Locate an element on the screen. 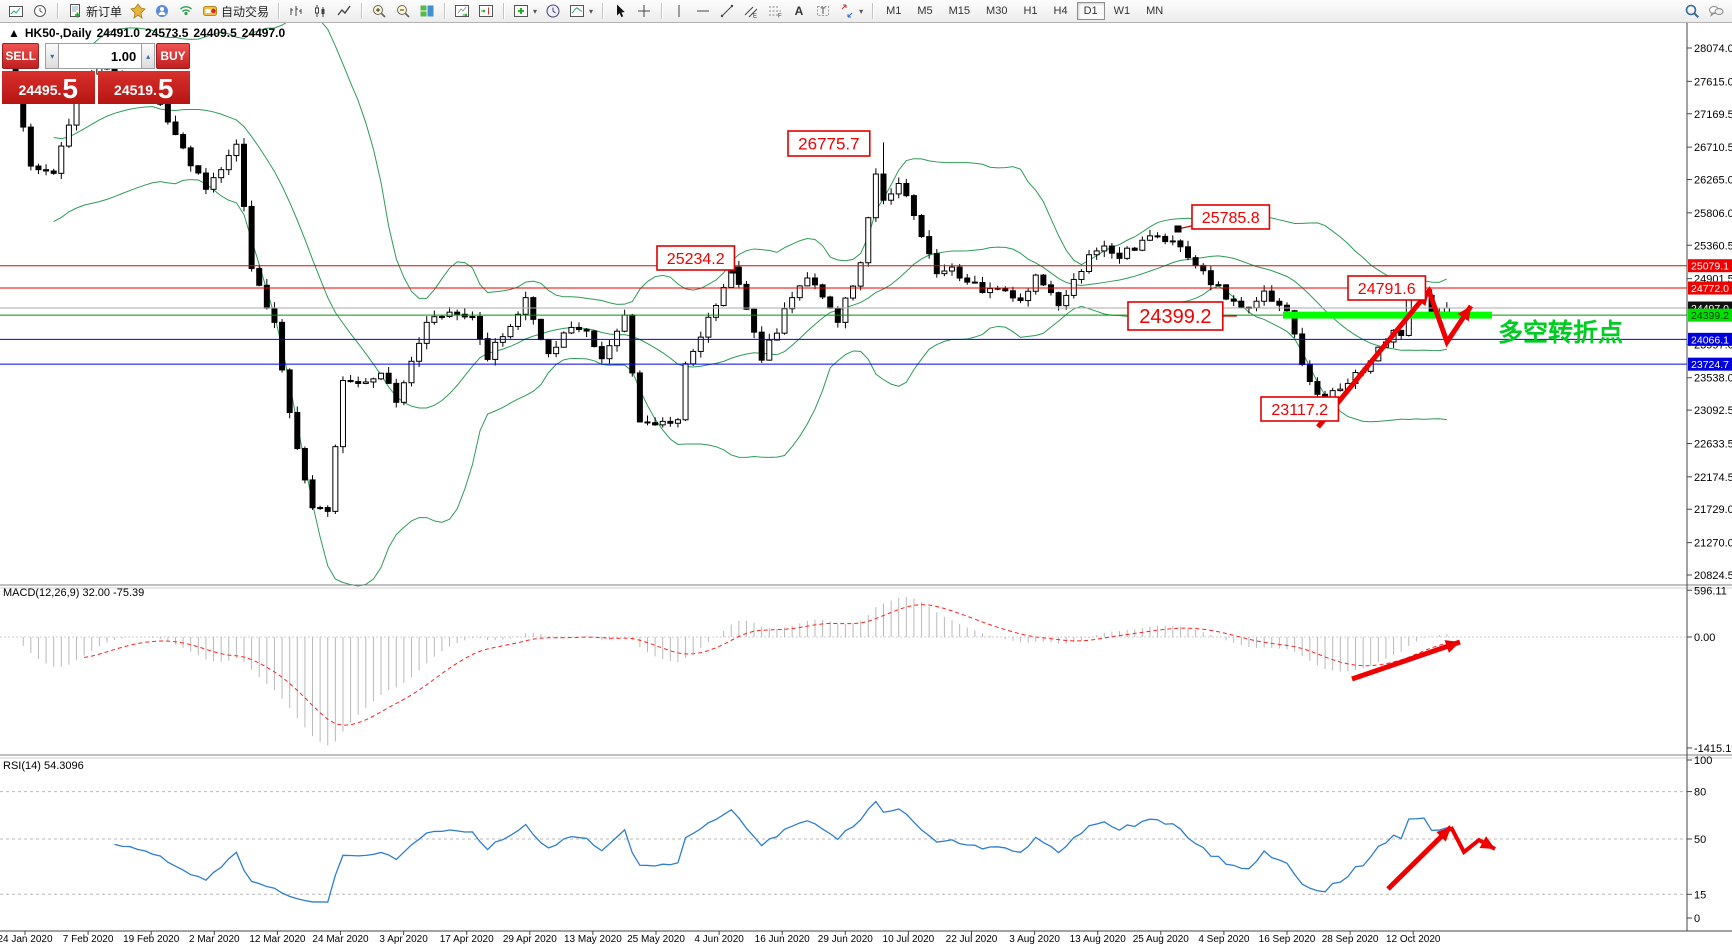 Image resolution: width=1732 pixels, height=946 pixels. horizontal-line-button is located at coordinates (703, 11).